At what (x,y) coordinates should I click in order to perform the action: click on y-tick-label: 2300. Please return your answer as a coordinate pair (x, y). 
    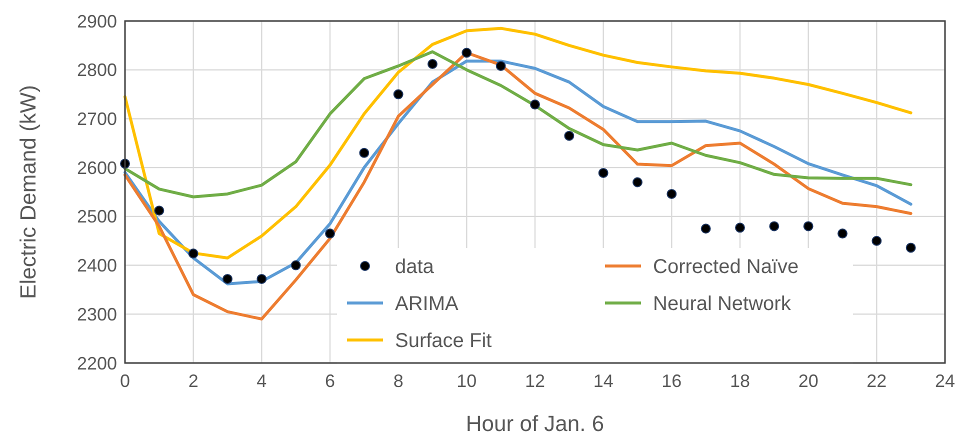
    Looking at the image, I should click on (96, 314).